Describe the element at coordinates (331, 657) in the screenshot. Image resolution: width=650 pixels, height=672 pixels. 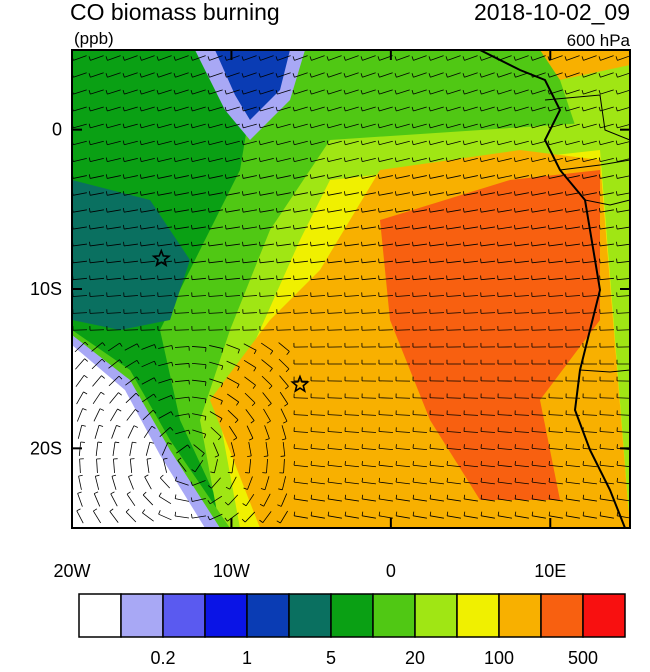
I see `colorbar-label: 5` at that location.